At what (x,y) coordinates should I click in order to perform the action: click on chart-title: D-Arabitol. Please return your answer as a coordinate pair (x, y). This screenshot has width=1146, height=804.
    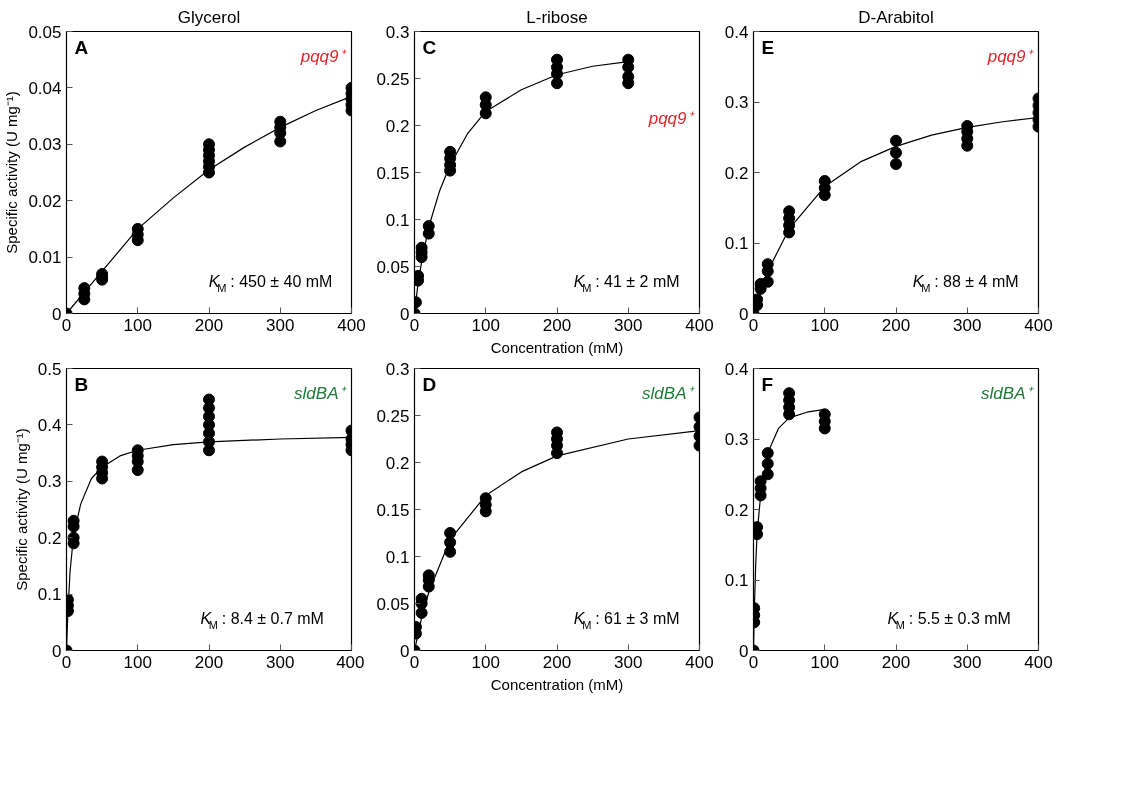
    Looking at the image, I should click on (896, 17).